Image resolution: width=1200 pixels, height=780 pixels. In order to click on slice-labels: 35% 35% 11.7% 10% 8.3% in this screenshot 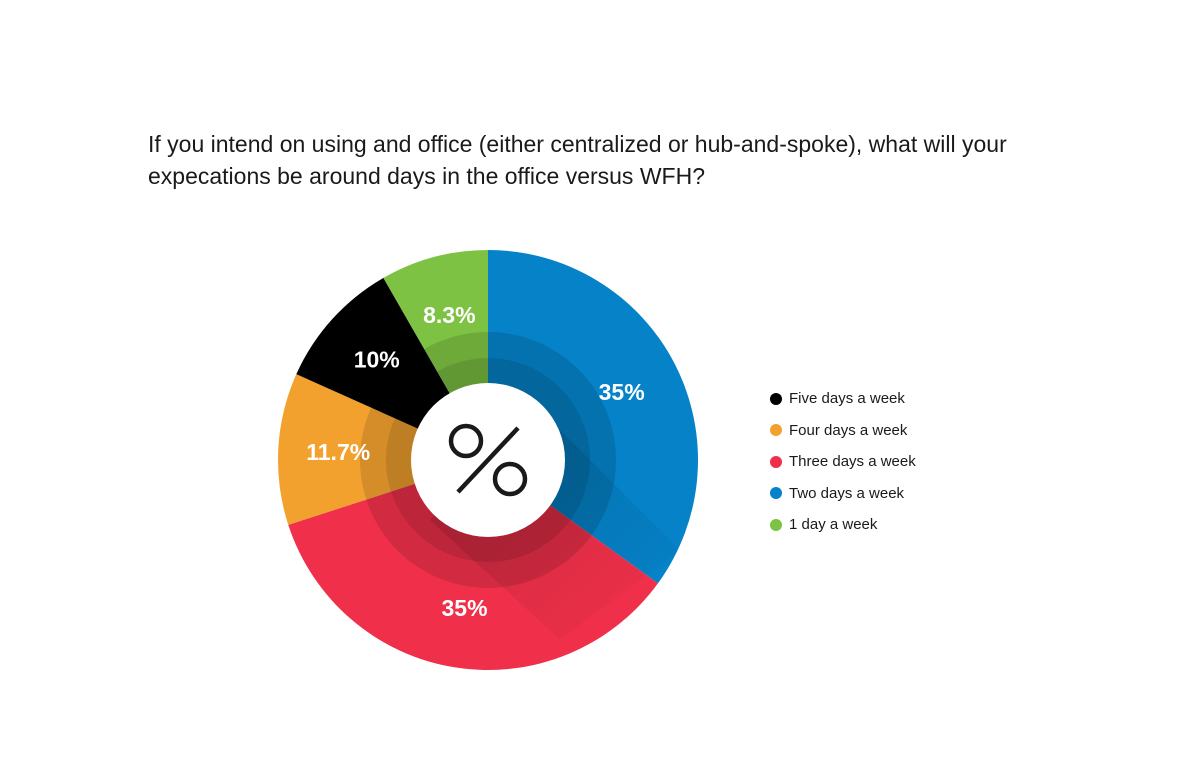, I will do `click(475, 461)`.